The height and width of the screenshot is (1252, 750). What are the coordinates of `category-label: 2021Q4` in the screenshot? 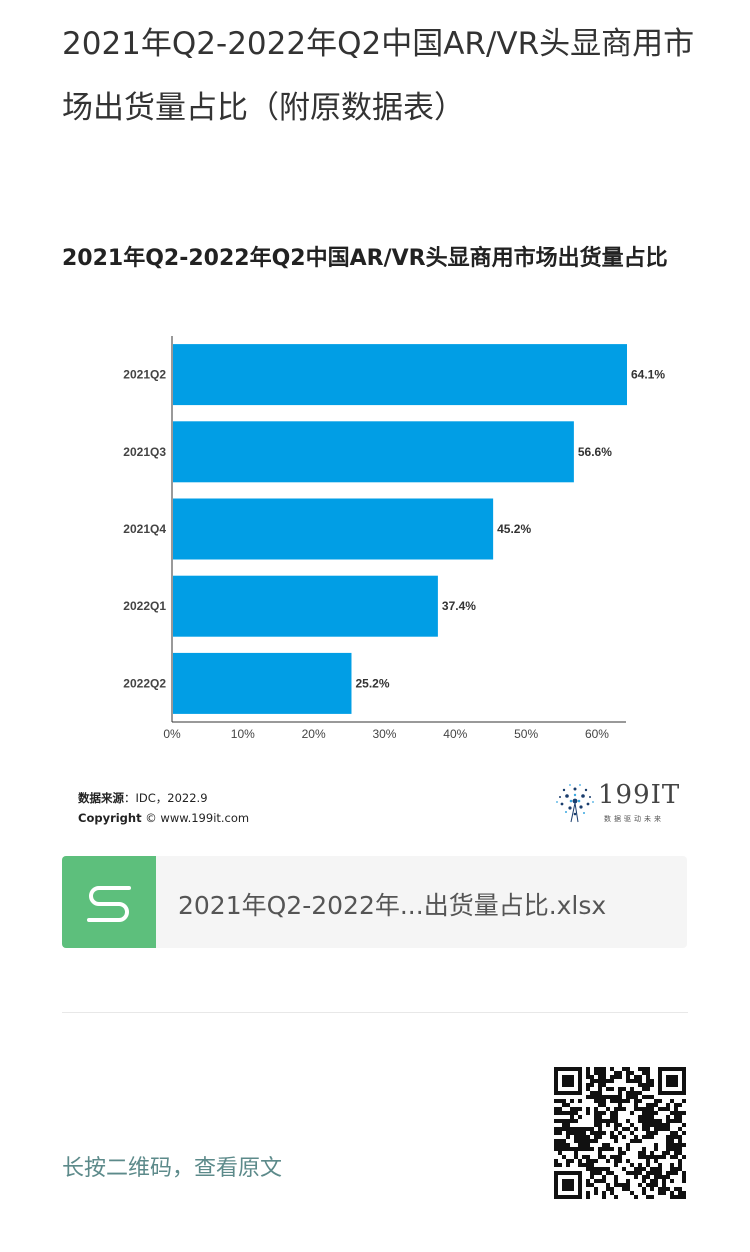 It's located at (144, 529).